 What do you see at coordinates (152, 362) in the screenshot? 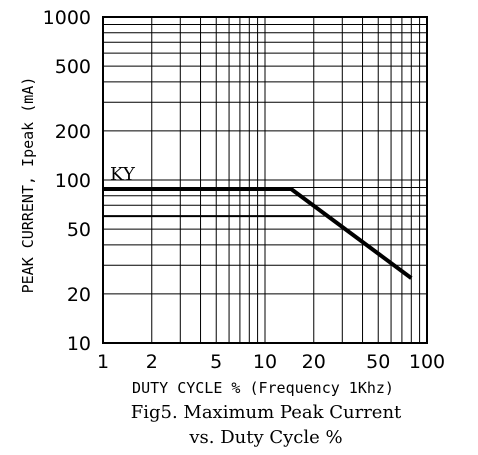
I see `x-tick-label: 2` at bounding box center [152, 362].